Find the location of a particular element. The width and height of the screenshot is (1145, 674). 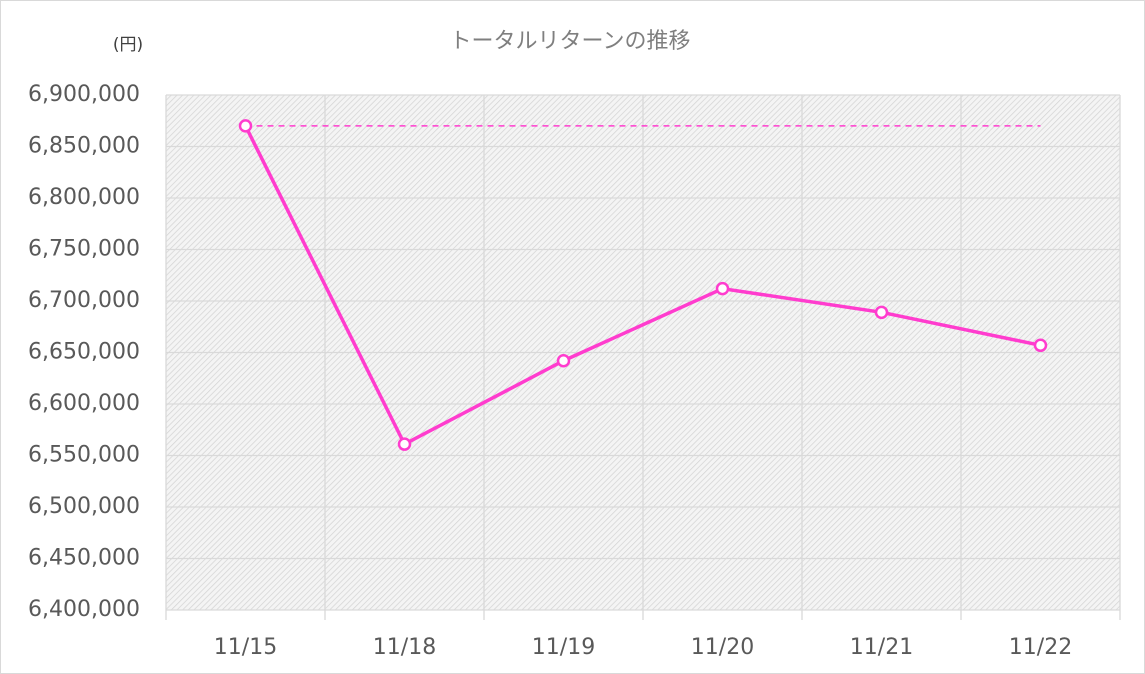

y-tick-label: 6,600,000 is located at coordinates (84, 403).